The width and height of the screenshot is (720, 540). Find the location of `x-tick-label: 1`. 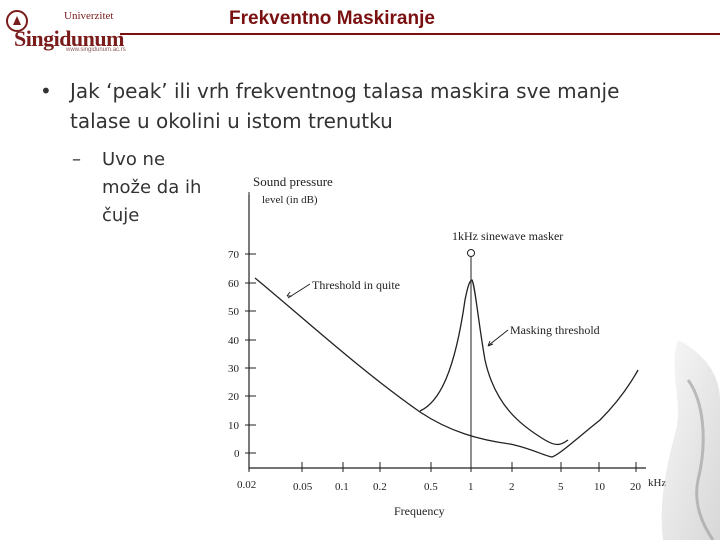

x-tick-label: 1 is located at coordinates (471, 487).